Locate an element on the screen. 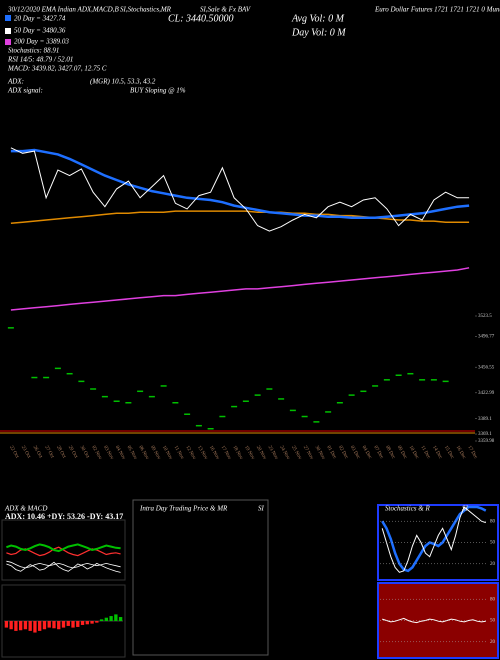 This screenshot has height=660, width=500. info-text: SI,Stochastics,MR is located at coordinates (146, 10).